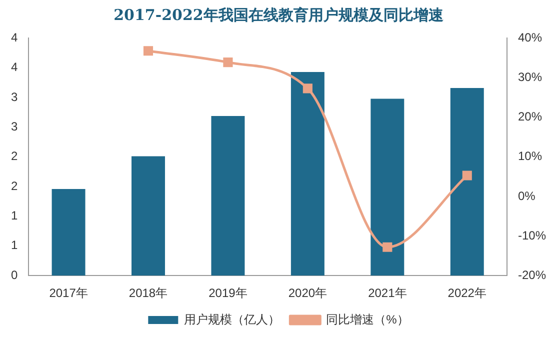 Image resolution: width=557 pixels, height=342 pixels. I want to click on x-tick-label: 2021年, so click(387, 293).